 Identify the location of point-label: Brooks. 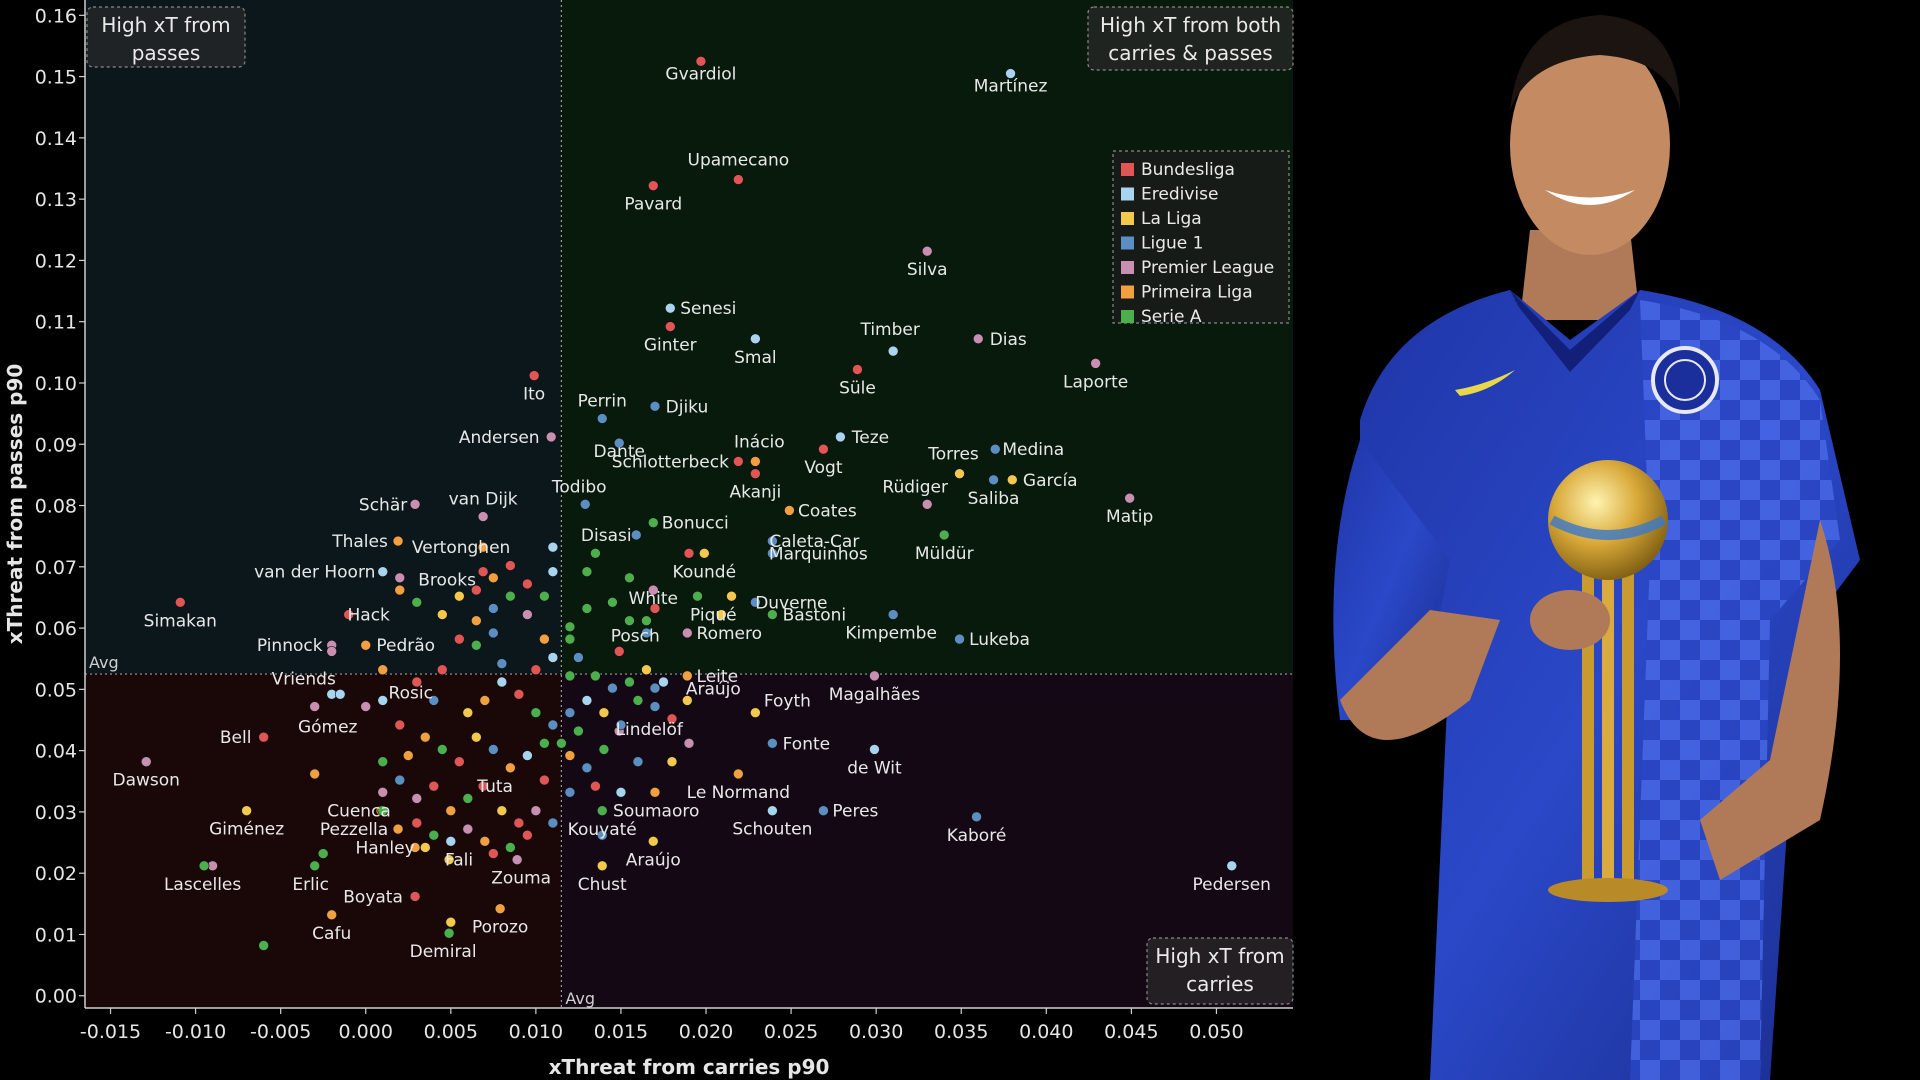
(447, 581).